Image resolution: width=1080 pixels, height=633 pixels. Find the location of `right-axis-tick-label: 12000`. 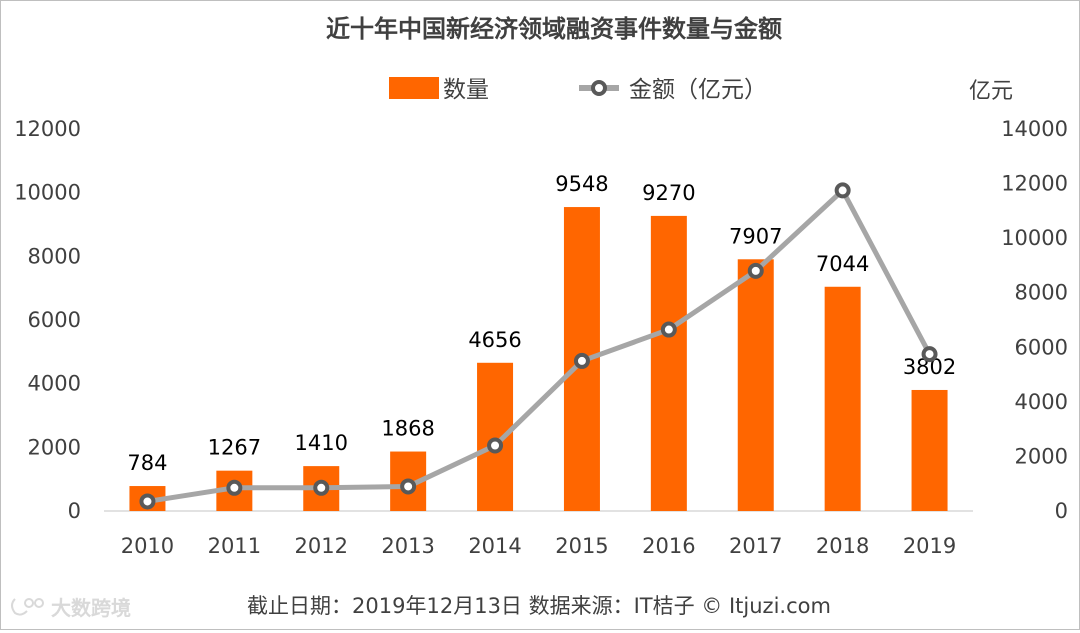

right-axis-tick-label: 12000 is located at coordinates (1034, 184).